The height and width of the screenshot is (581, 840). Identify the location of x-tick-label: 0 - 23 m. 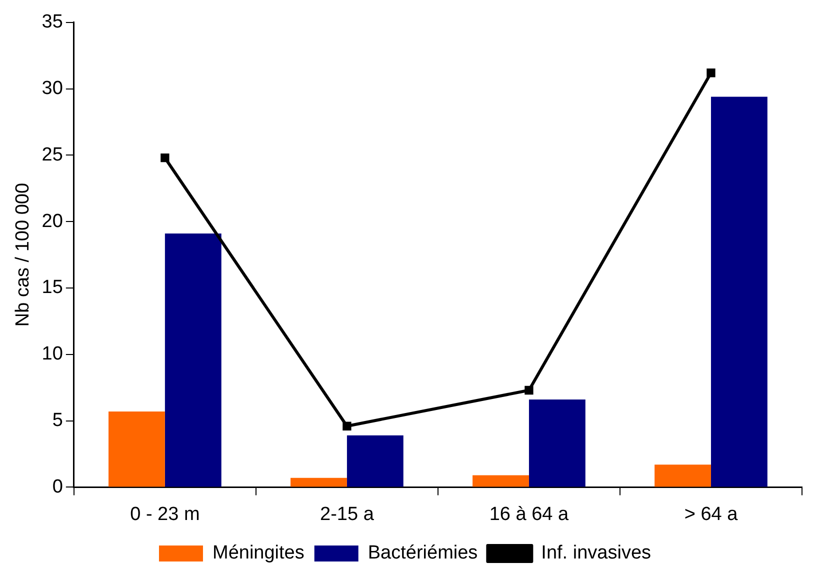
(165, 514).